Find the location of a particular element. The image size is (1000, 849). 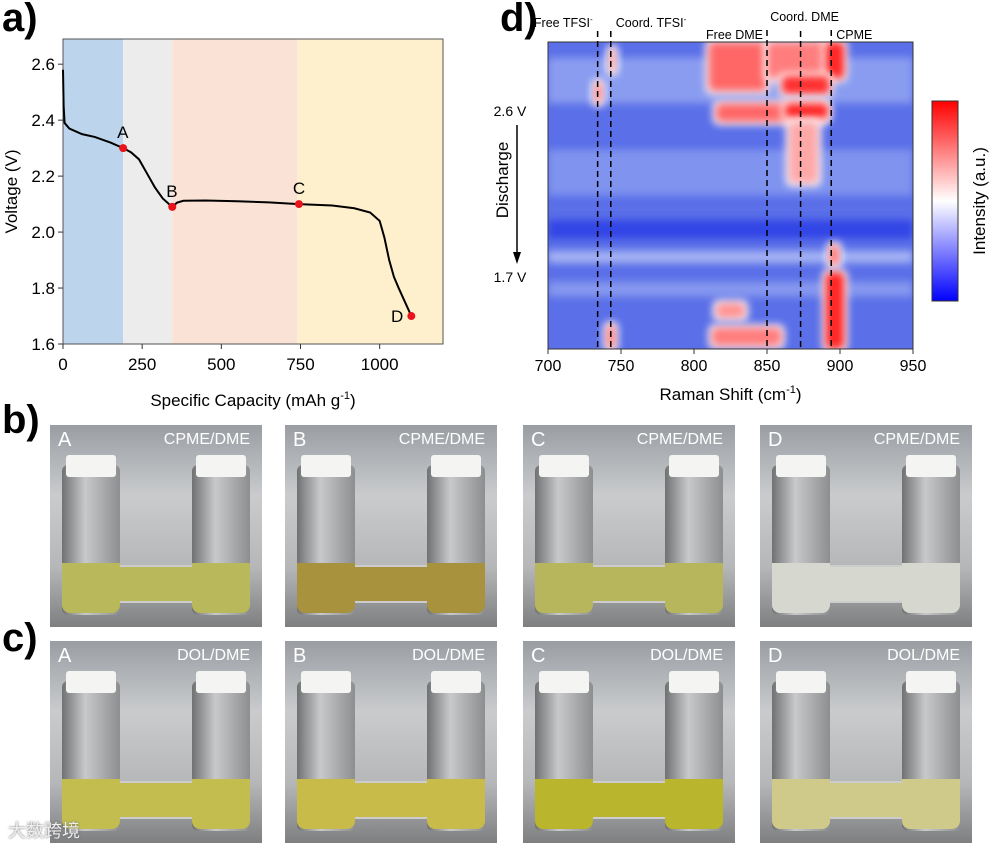

peak-label: CPME is located at coordinates (854, 35).